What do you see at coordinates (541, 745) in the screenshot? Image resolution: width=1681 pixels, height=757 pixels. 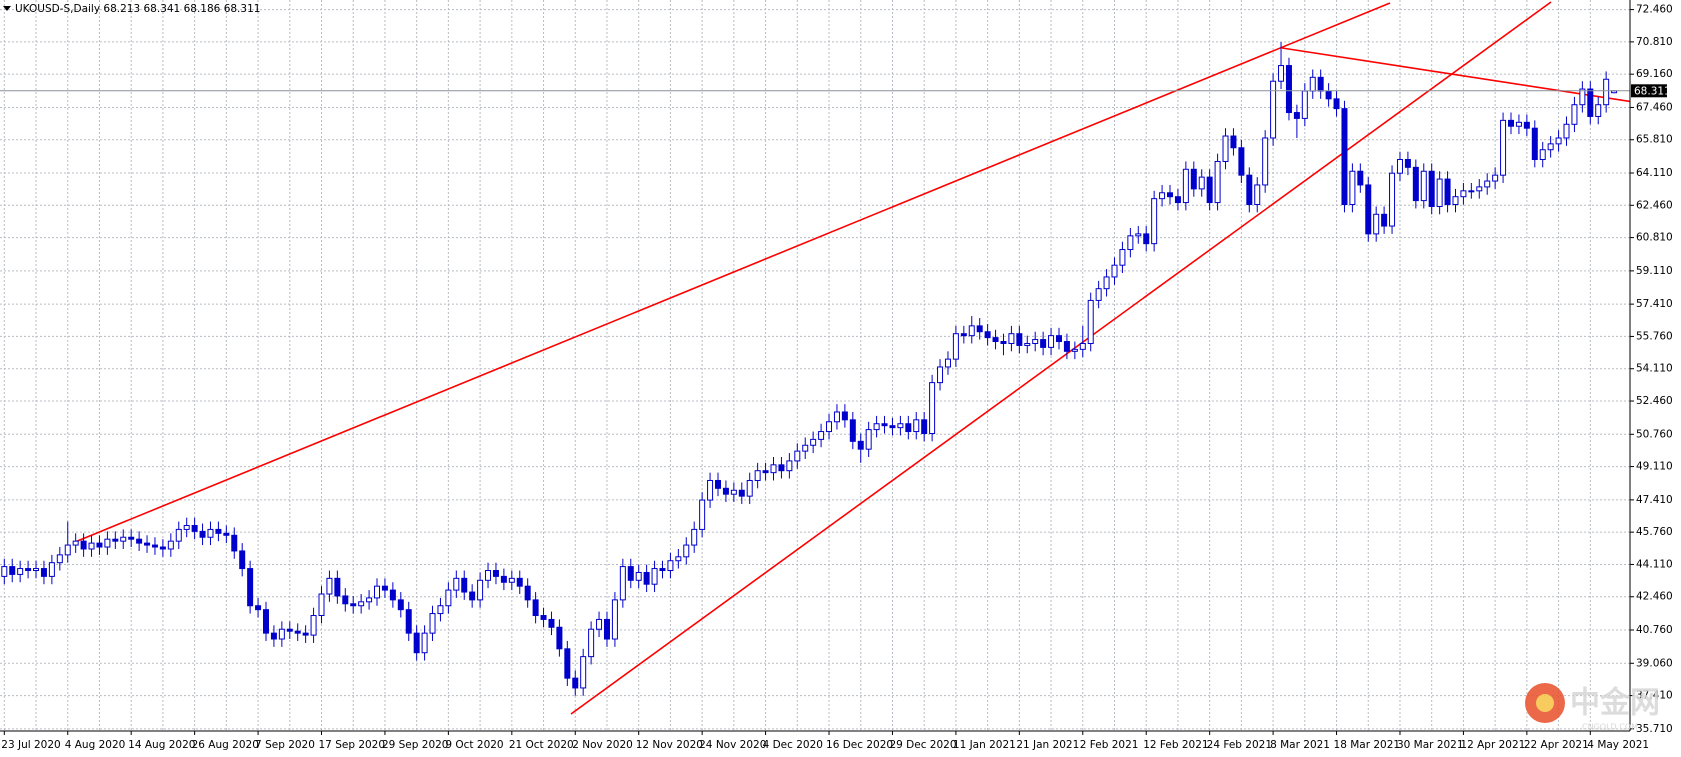 I see `x-tick-label: 21 Oct 2020` at bounding box center [541, 745].